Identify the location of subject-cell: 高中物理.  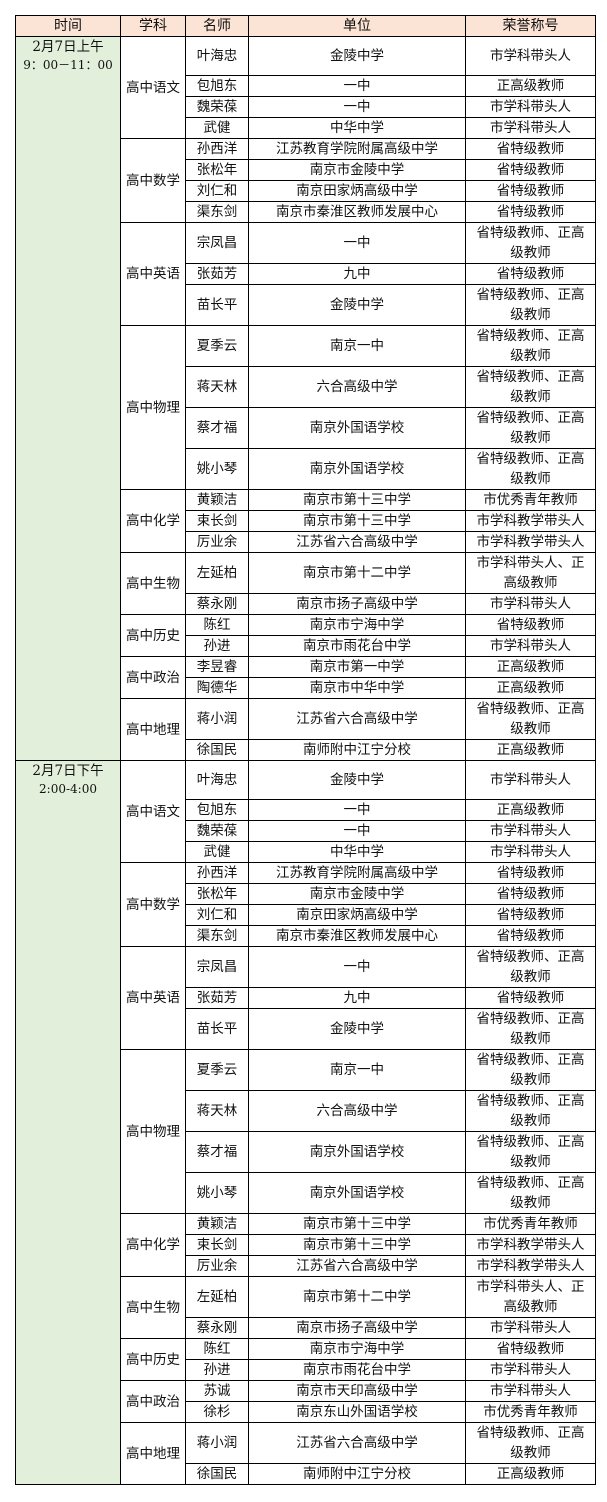
(153, 407).